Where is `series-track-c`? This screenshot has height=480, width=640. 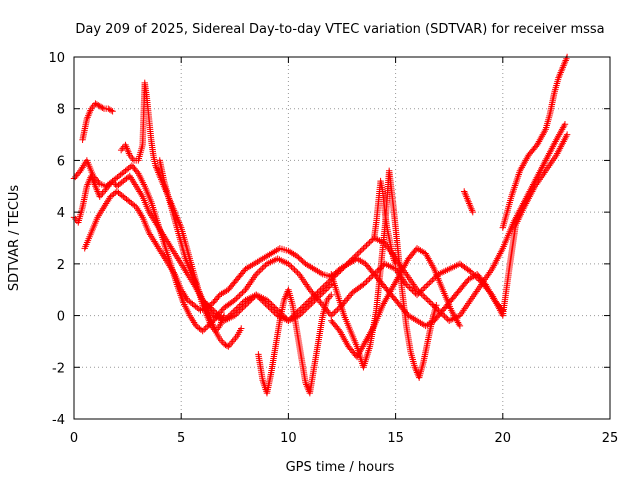 series-track-c is located at coordinates (97, 121).